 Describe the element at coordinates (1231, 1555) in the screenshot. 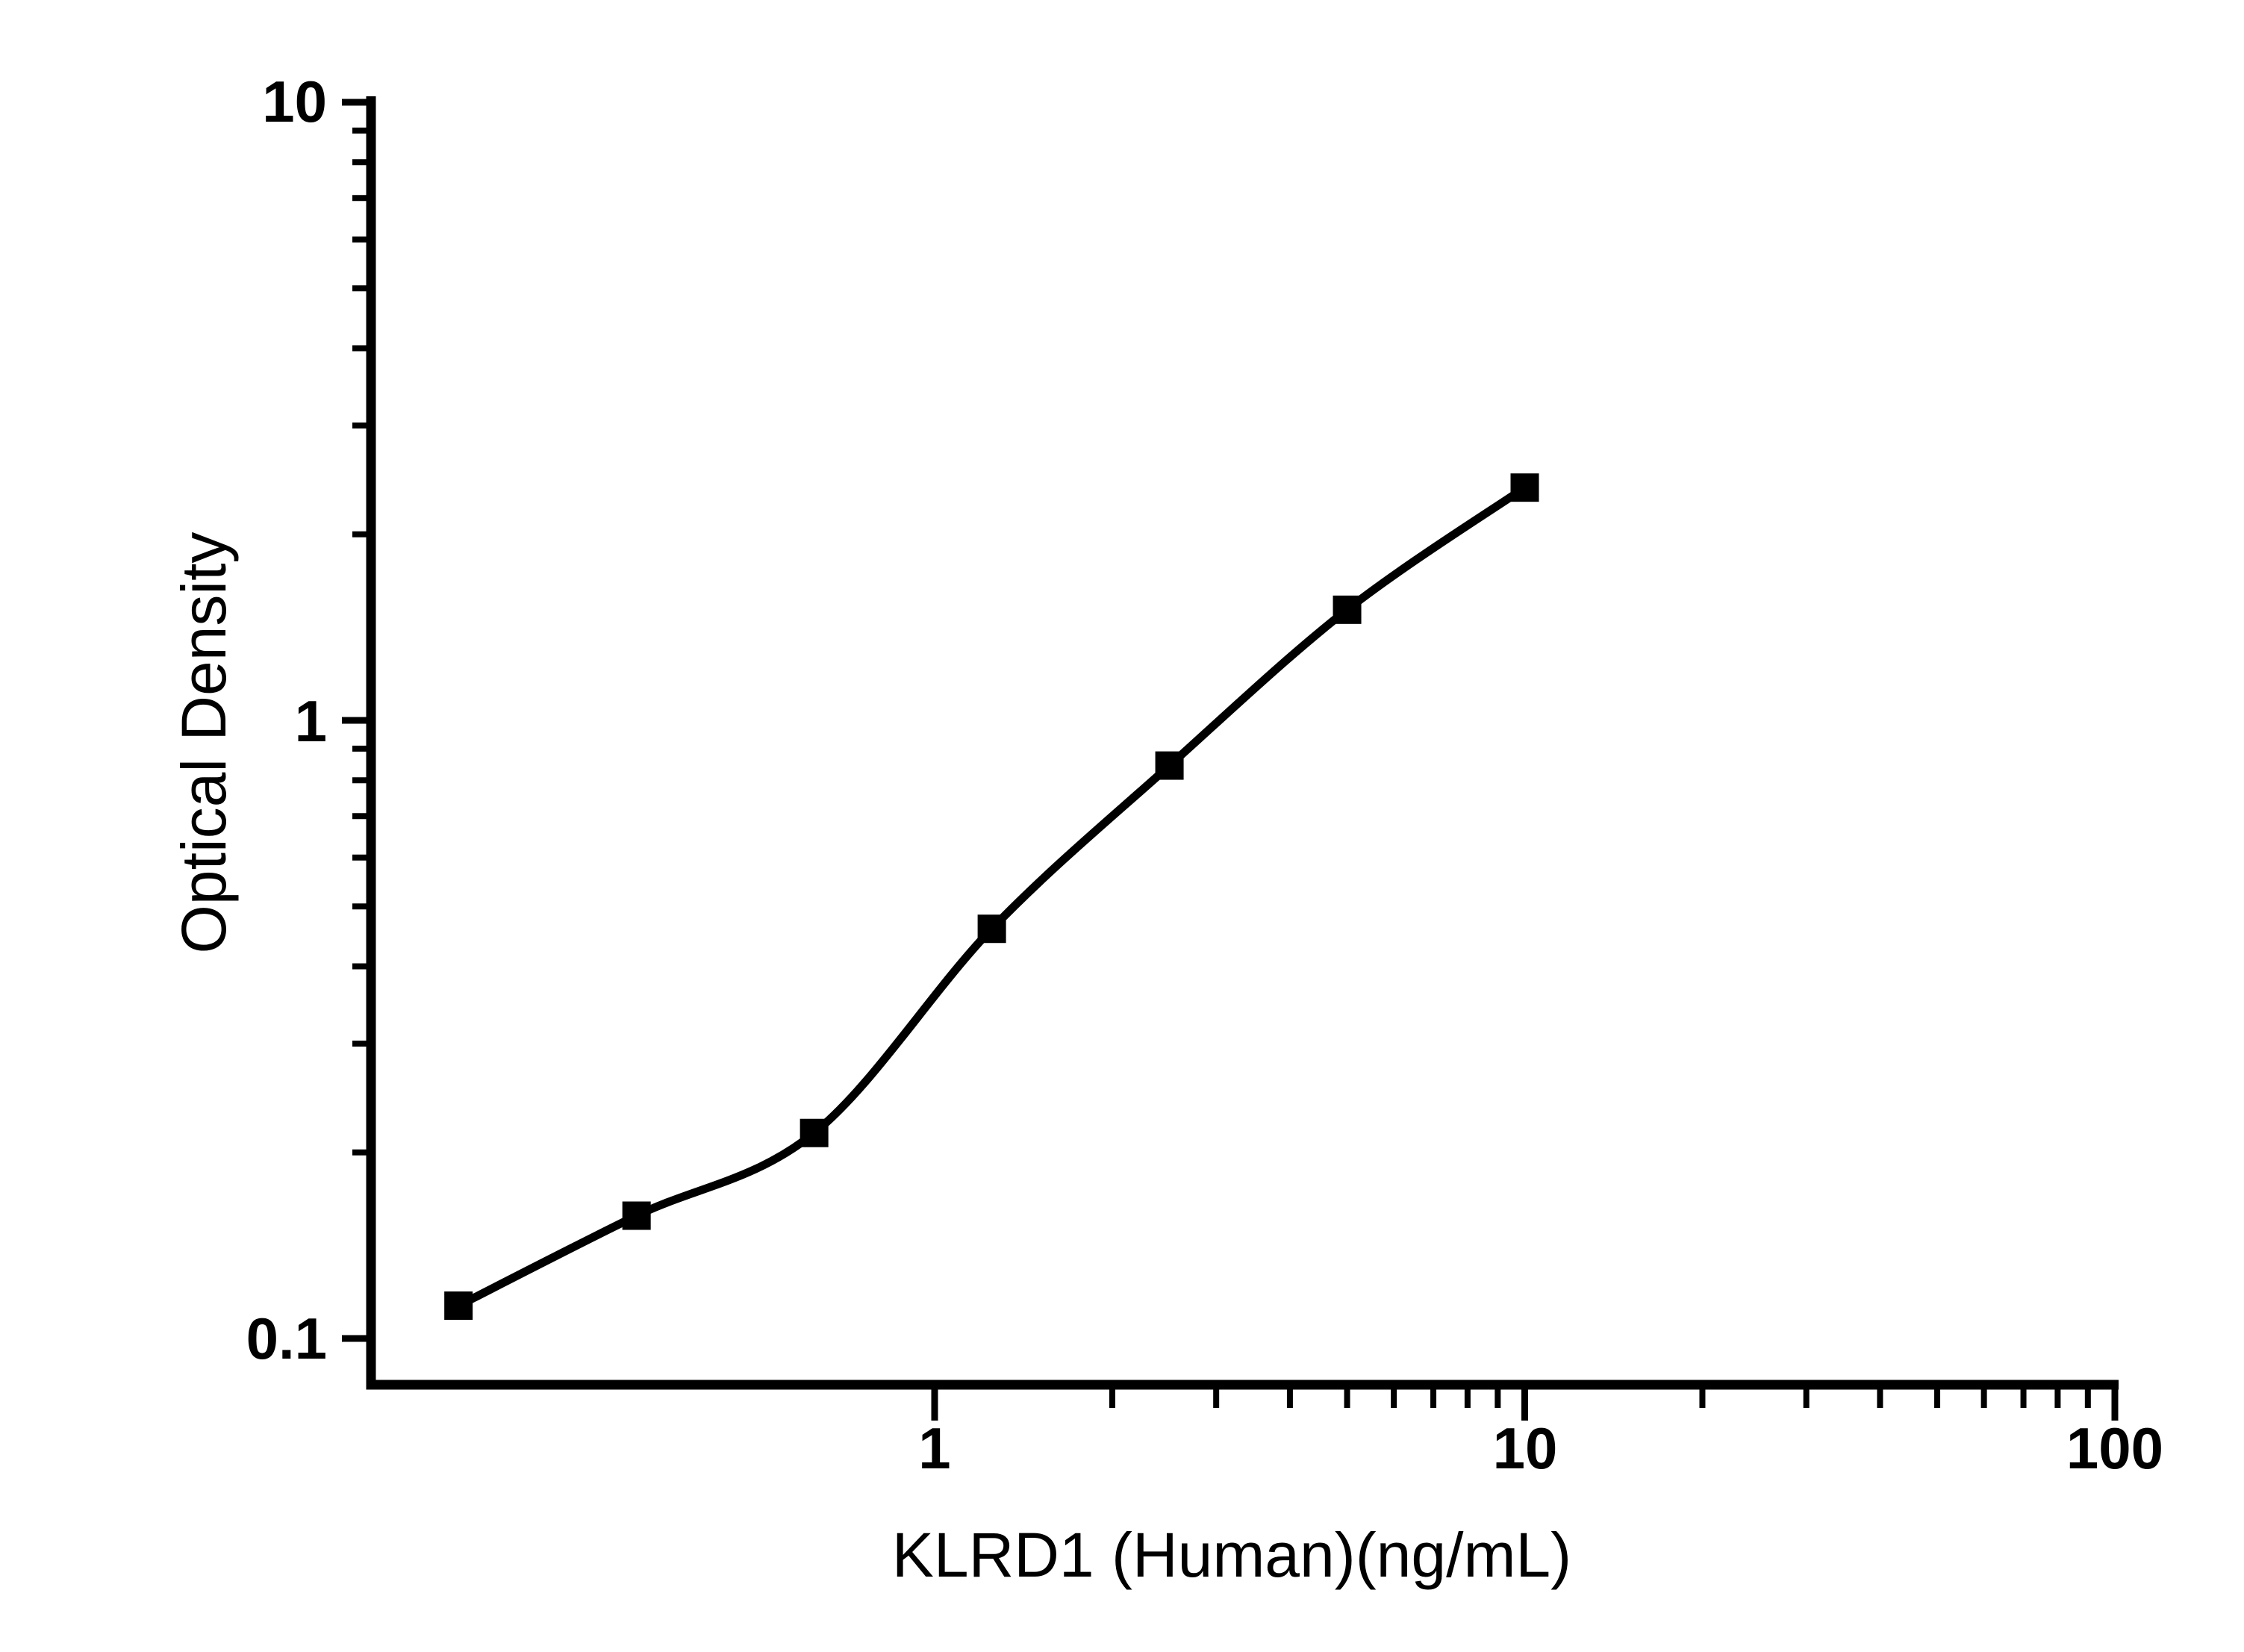

I see `x-axis-title: KLRD1 (Human)(ng/mL)` at that location.